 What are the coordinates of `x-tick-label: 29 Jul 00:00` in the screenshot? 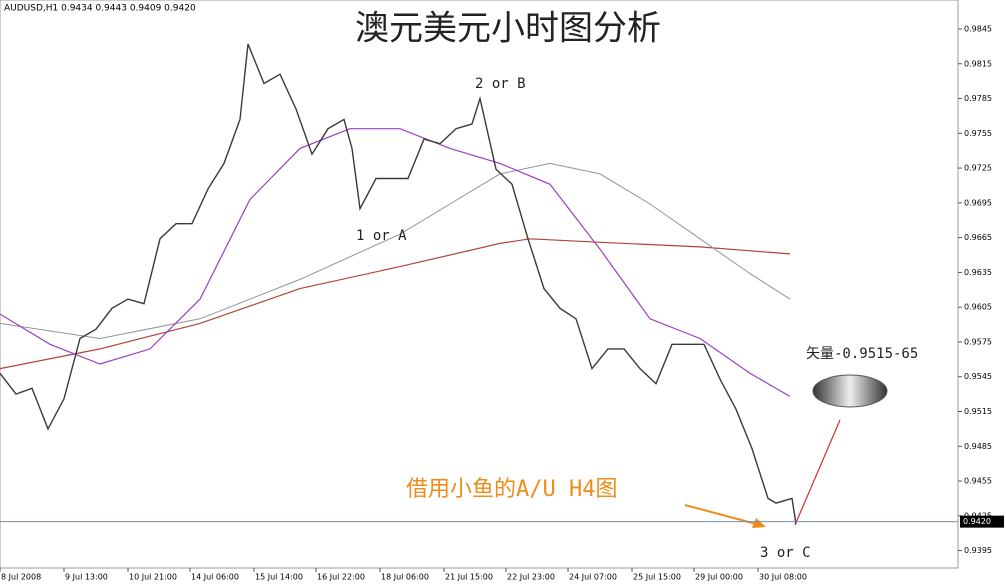 It's located at (719, 577).